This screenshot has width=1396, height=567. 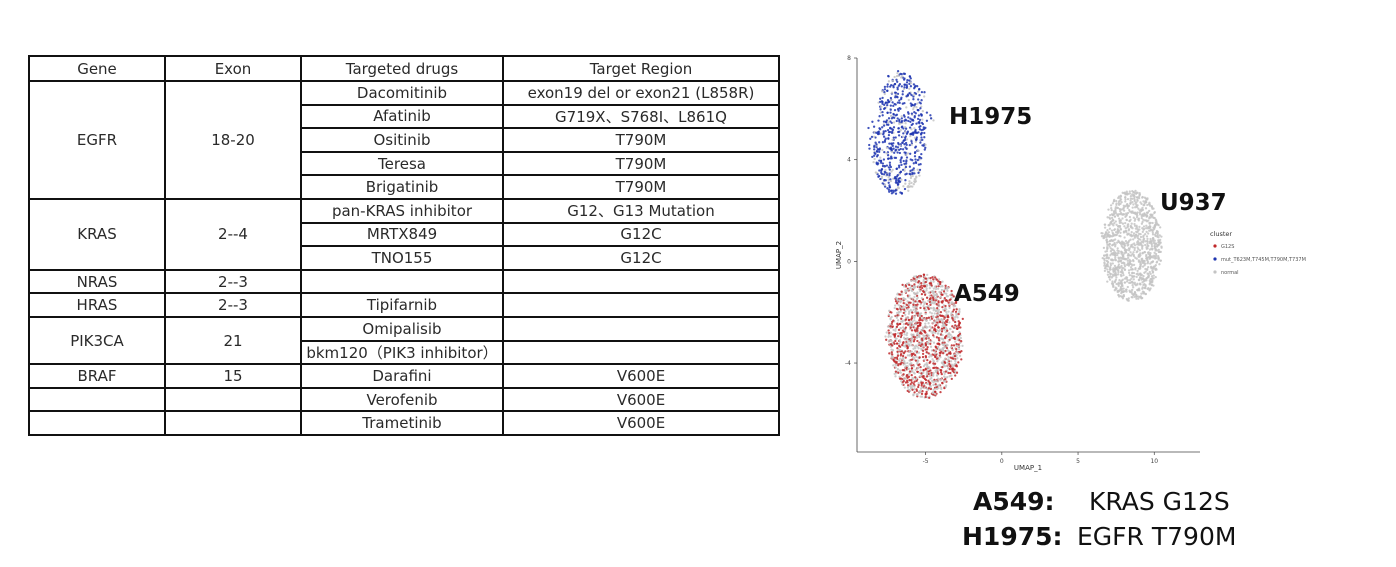 I want to click on legend-key-normal, so click(x=1215, y=272).